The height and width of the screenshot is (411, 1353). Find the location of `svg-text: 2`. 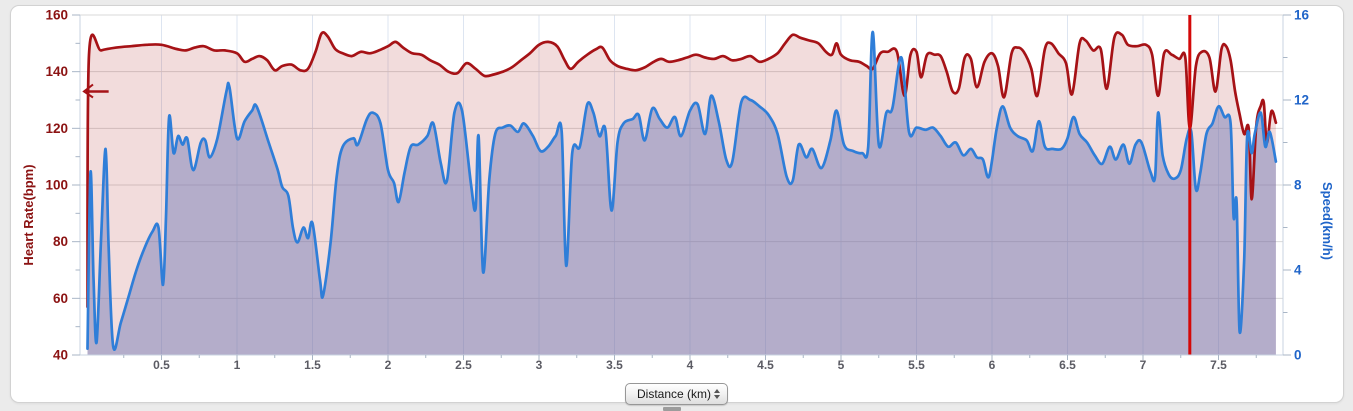

svg-text: 2 is located at coordinates (388, 365).